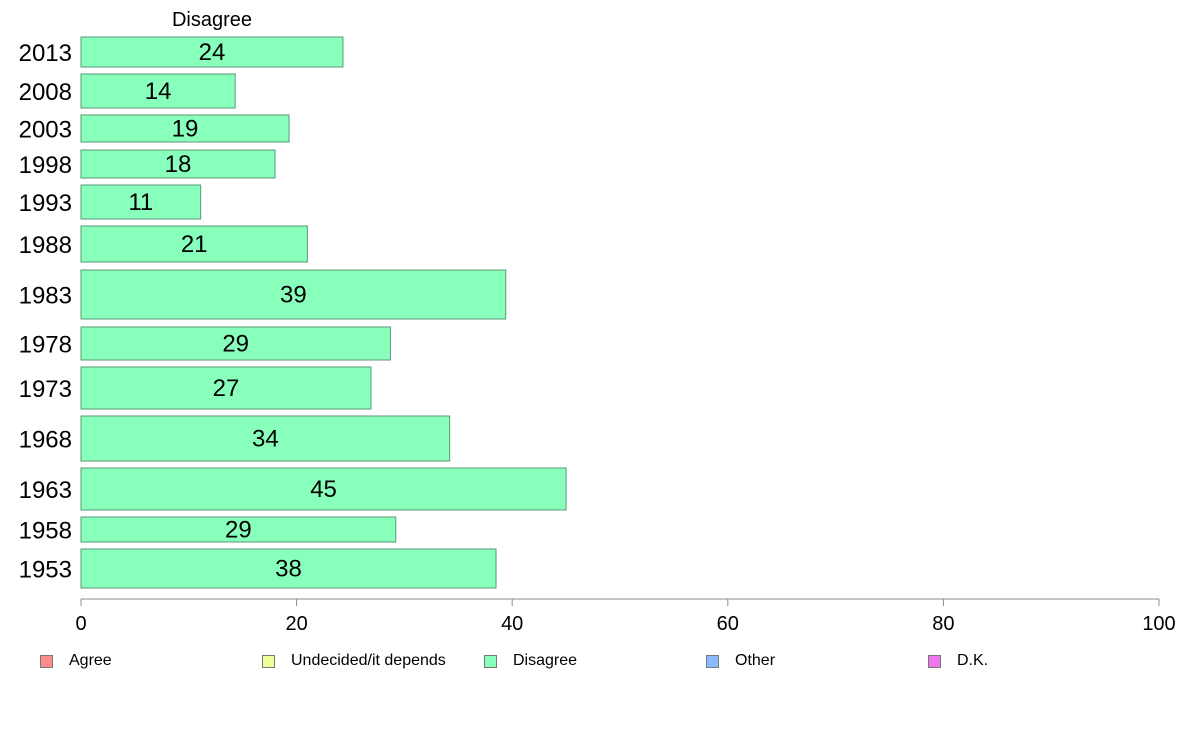  What do you see at coordinates (45, 165) in the screenshot?
I see `category-label-1998: 1998` at bounding box center [45, 165].